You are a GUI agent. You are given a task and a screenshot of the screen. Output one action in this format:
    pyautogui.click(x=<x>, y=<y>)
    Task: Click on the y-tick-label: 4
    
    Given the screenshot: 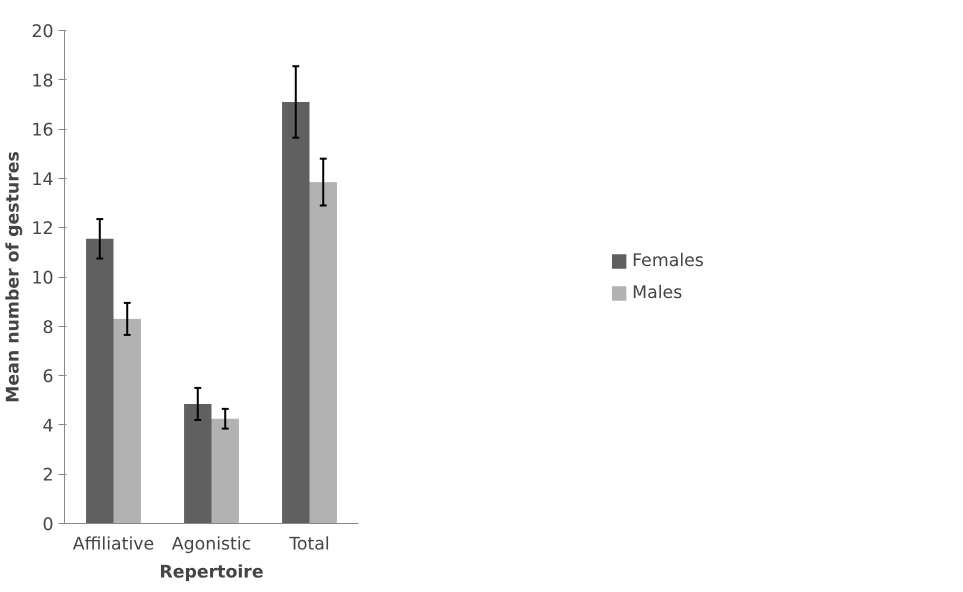 What is the action you would take?
    pyautogui.click(x=48, y=426)
    